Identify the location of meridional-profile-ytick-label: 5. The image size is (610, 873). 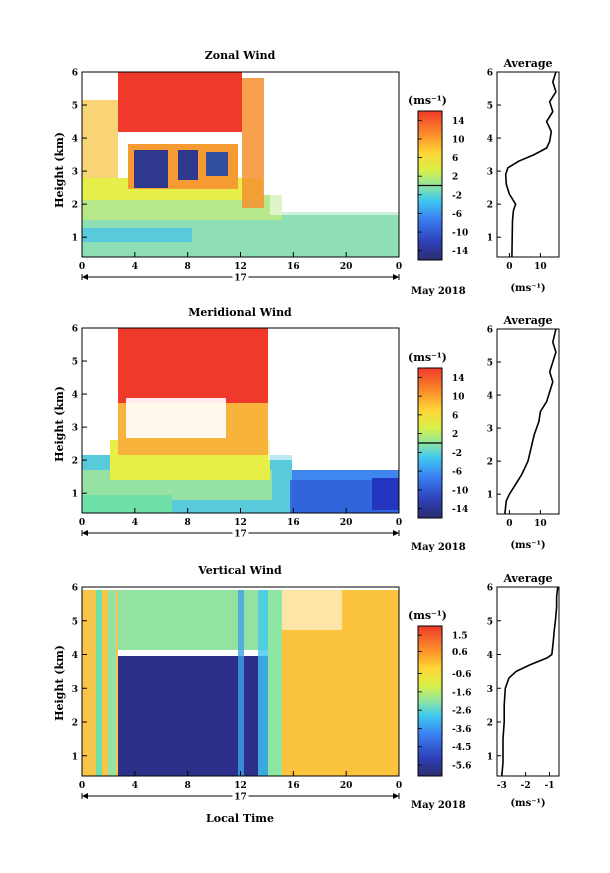
(490, 364).